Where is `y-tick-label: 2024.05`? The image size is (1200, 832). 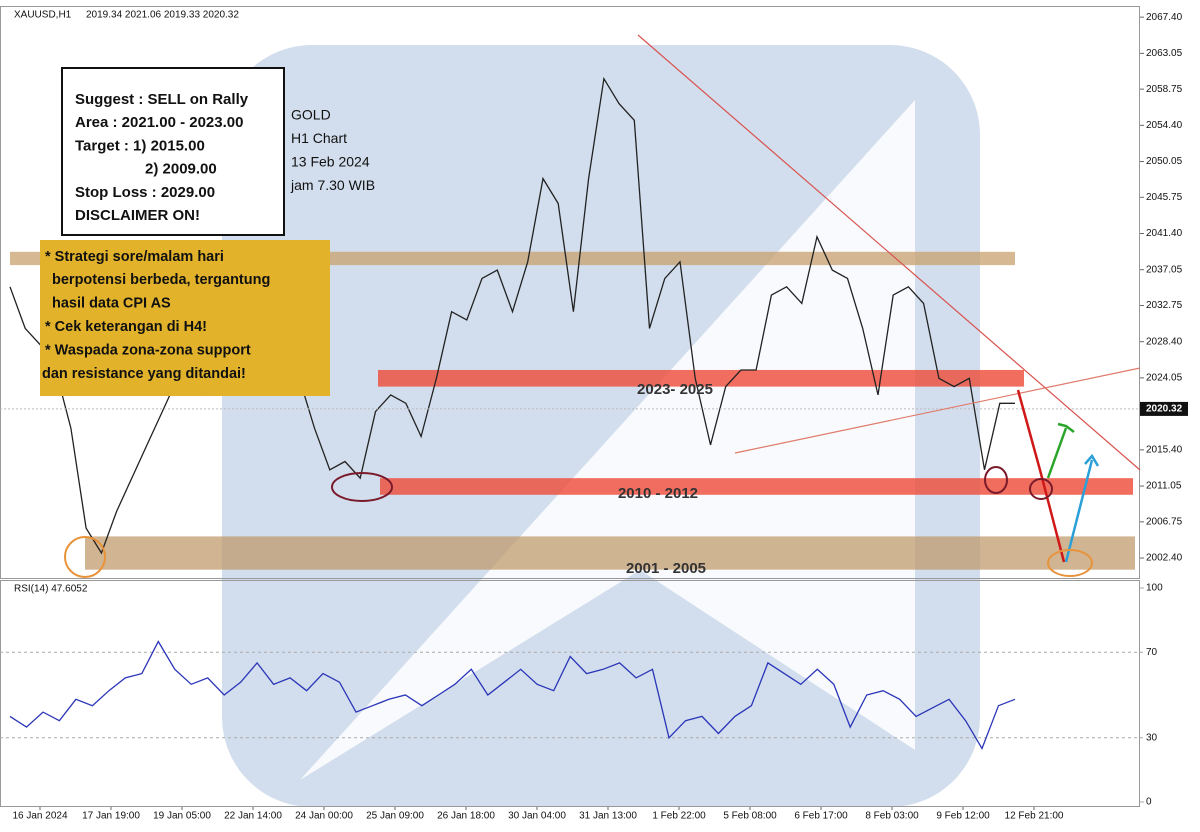 y-tick-label: 2024.05 is located at coordinates (1164, 378).